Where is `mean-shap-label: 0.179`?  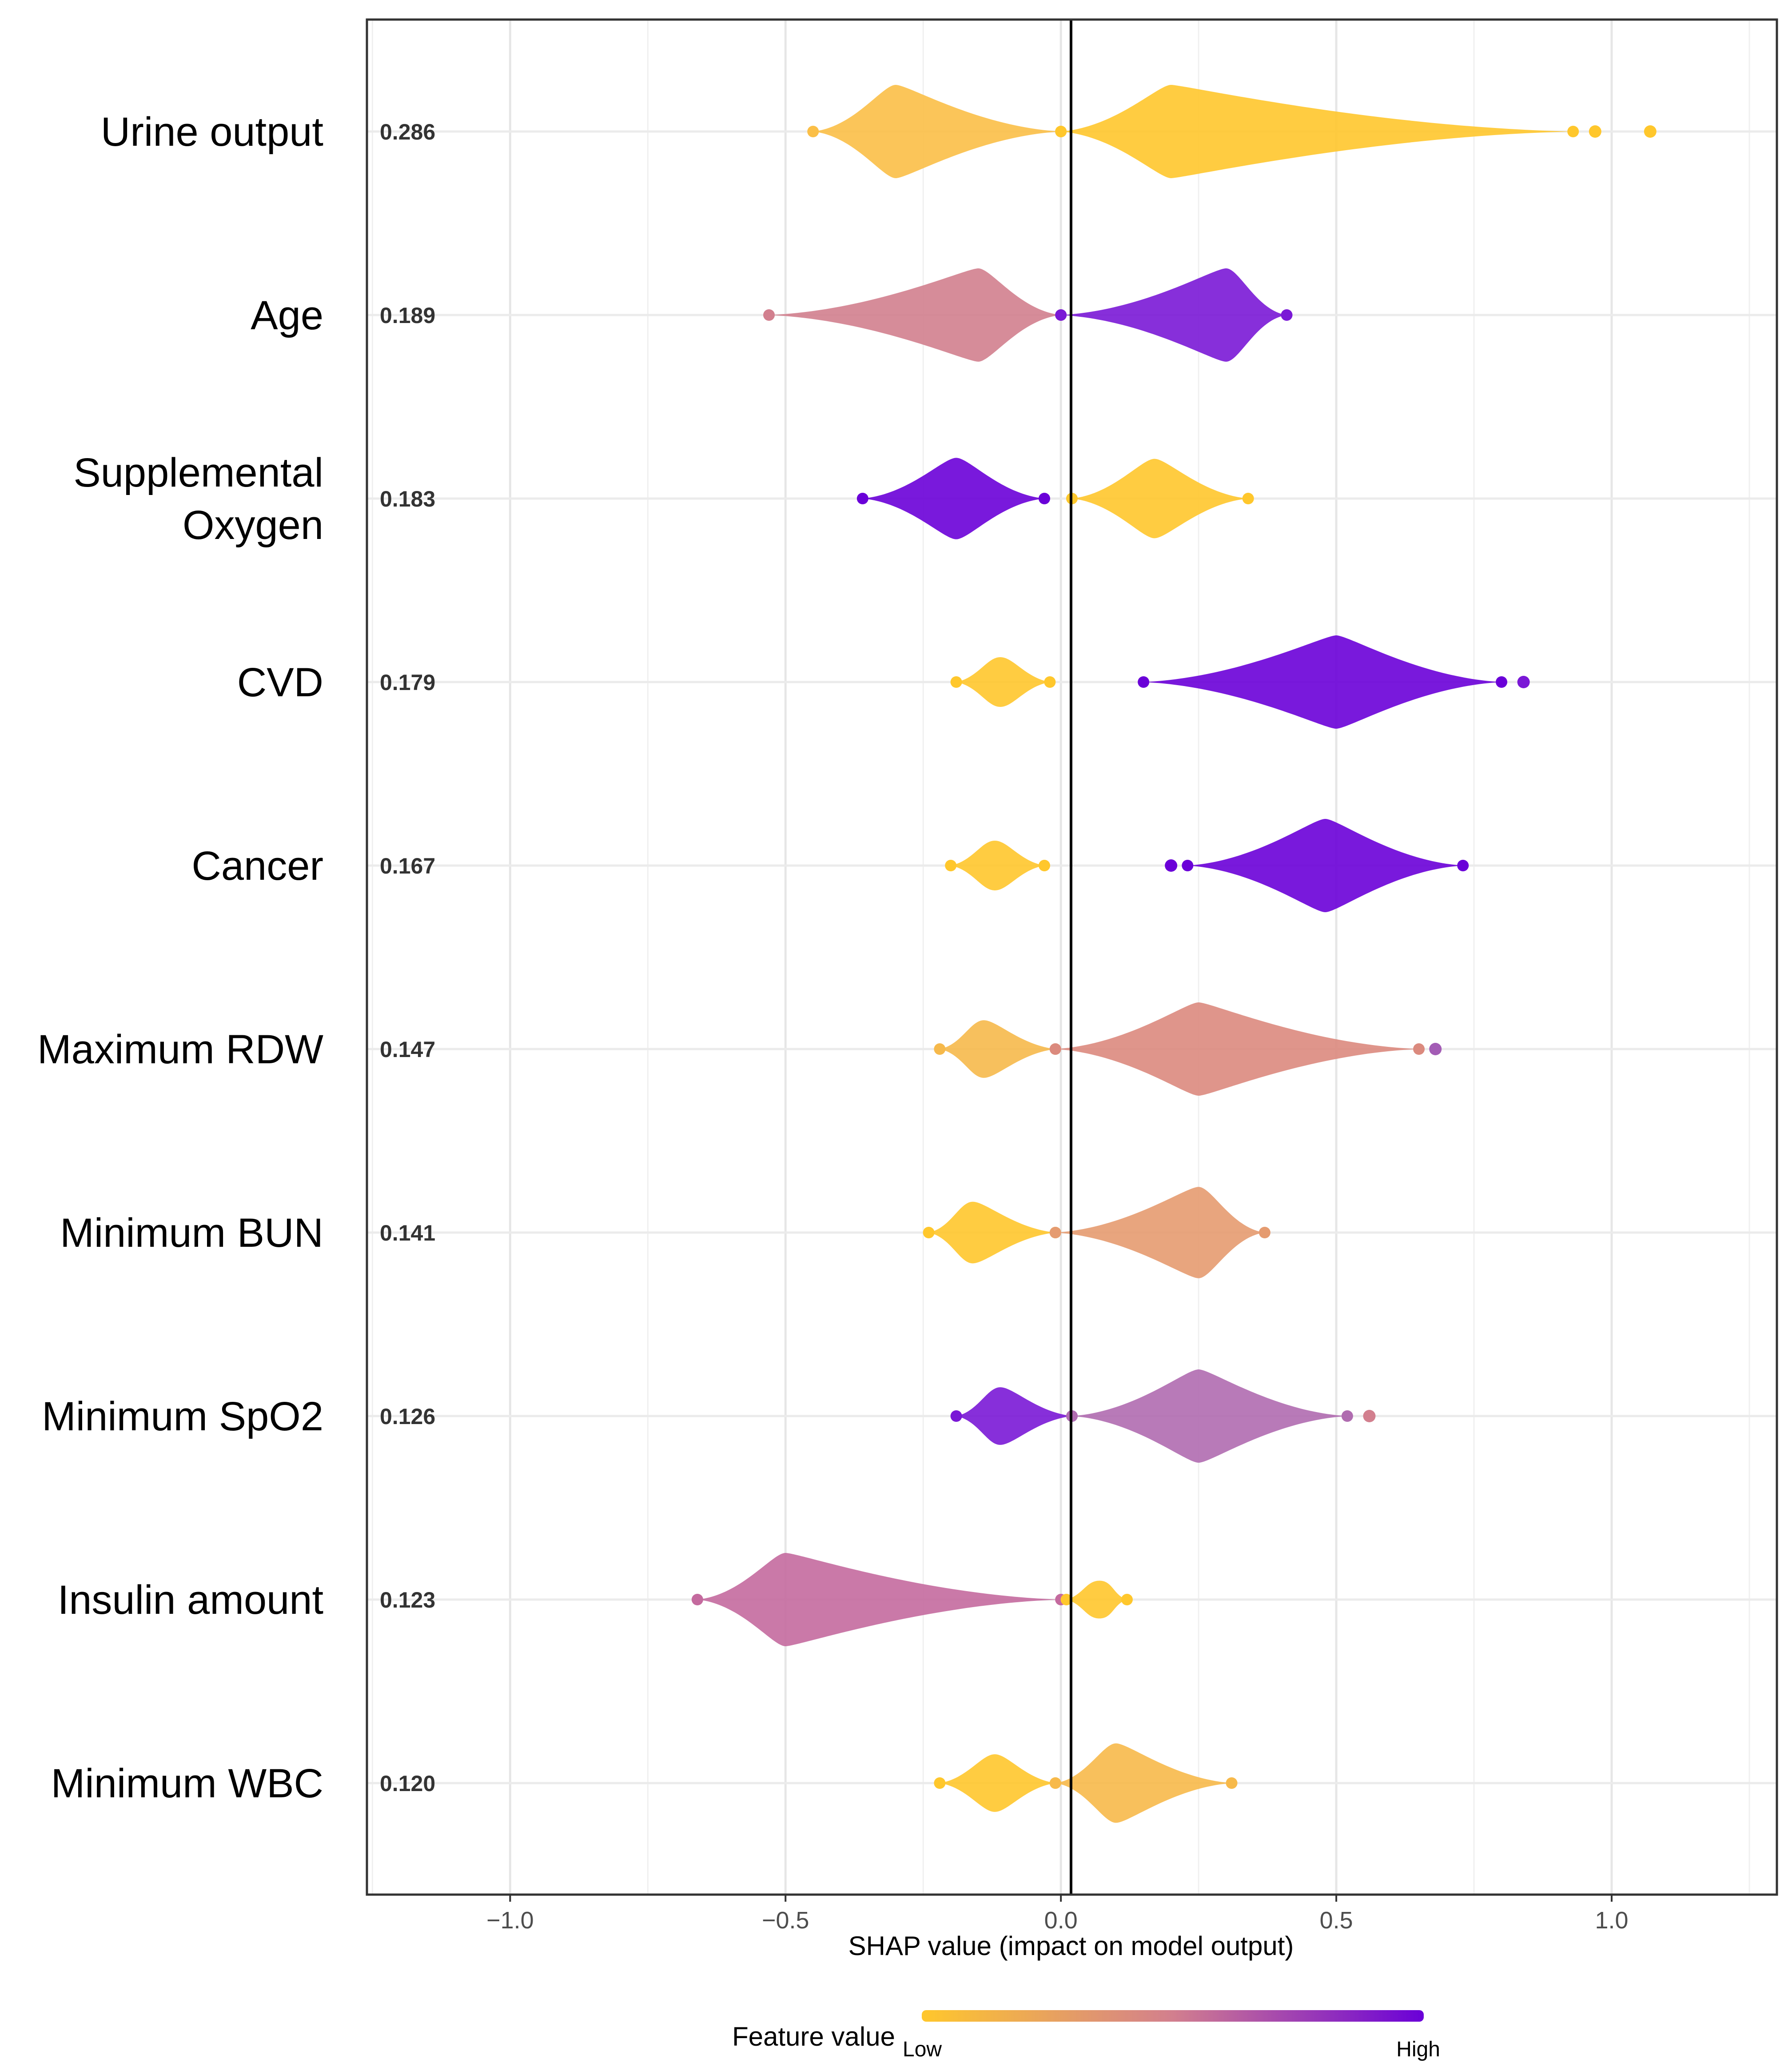
mean-shap-label: 0.179 is located at coordinates (407, 682).